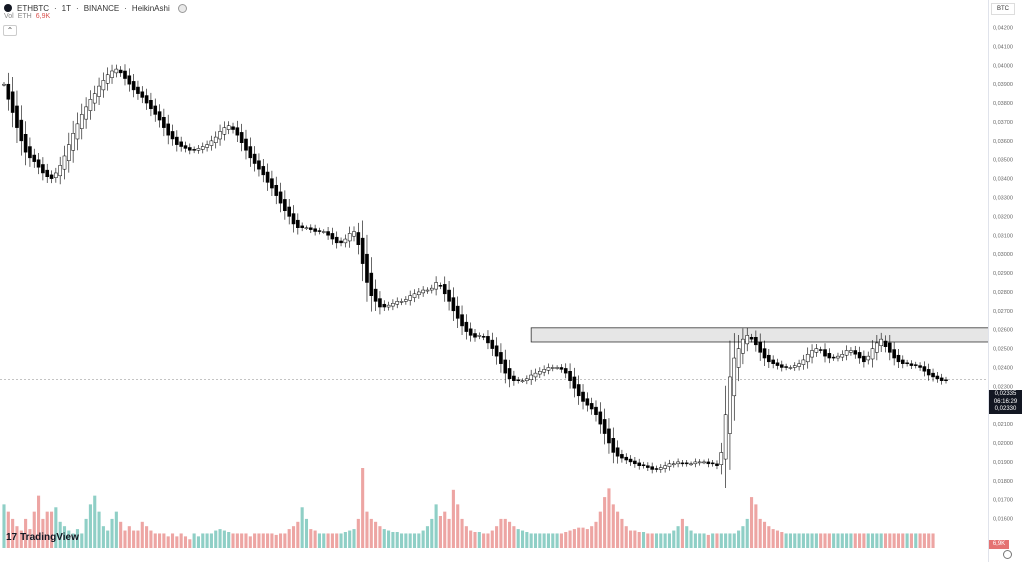 Image resolution: width=1024 pixels, height=567 pixels. Describe the element at coordinates (66, 8) in the screenshot. I see `interval: 1T` at that location.